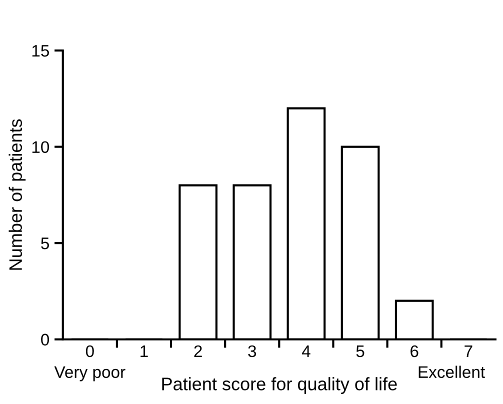  What do you see at coordinates (360, 352) in the screenshot?
I see `x-tick-label: 5` at bounding box center [360, 352].